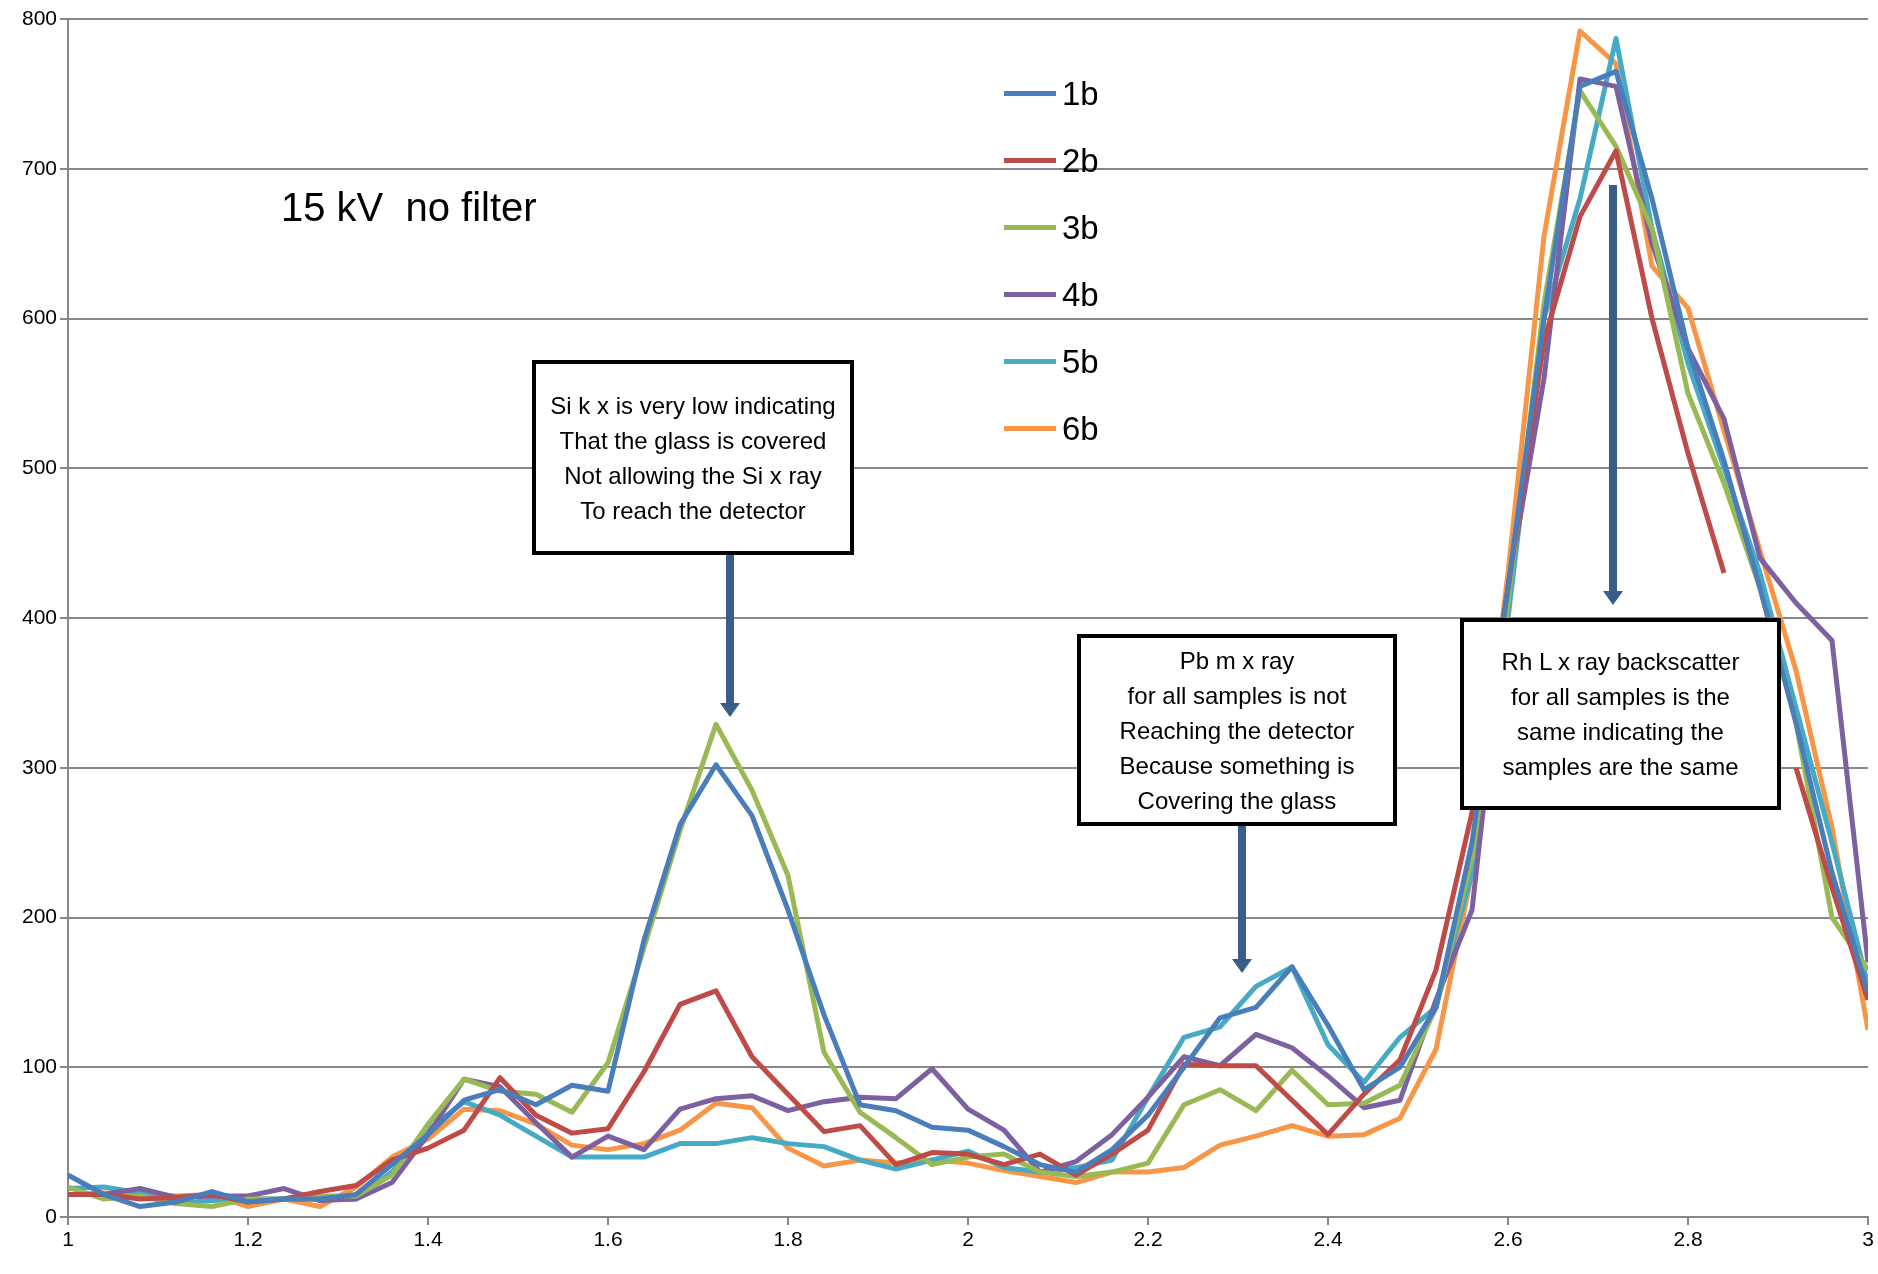  I want to click on x-tick-label: 1, so click(68, 1239).